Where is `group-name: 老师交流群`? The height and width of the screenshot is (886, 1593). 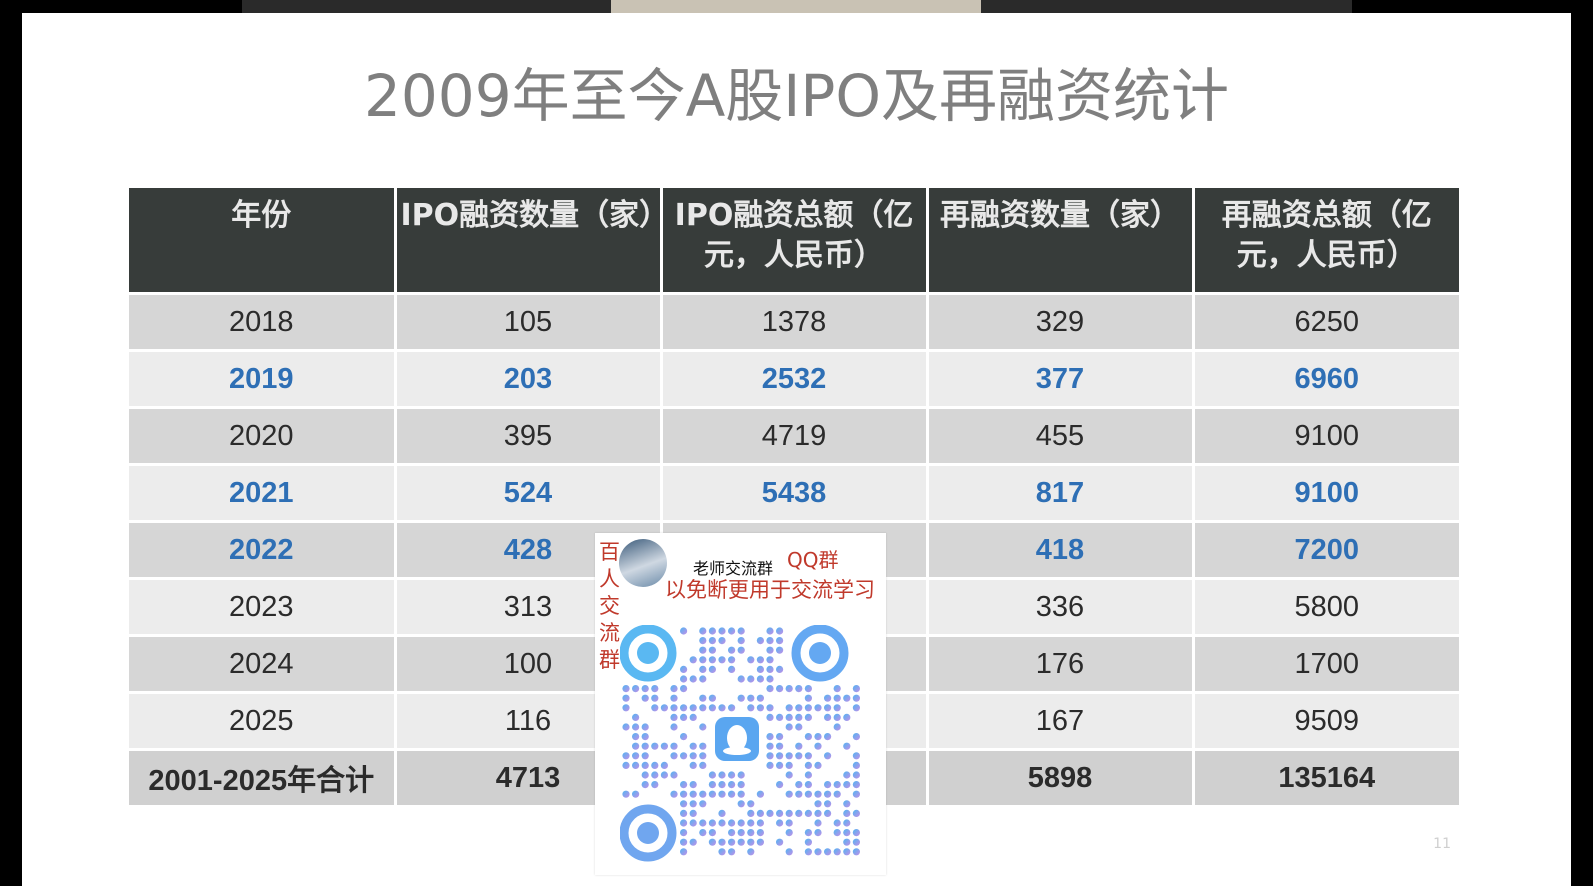 group-name: 老师交流群 is located at coordinates (733, 568).